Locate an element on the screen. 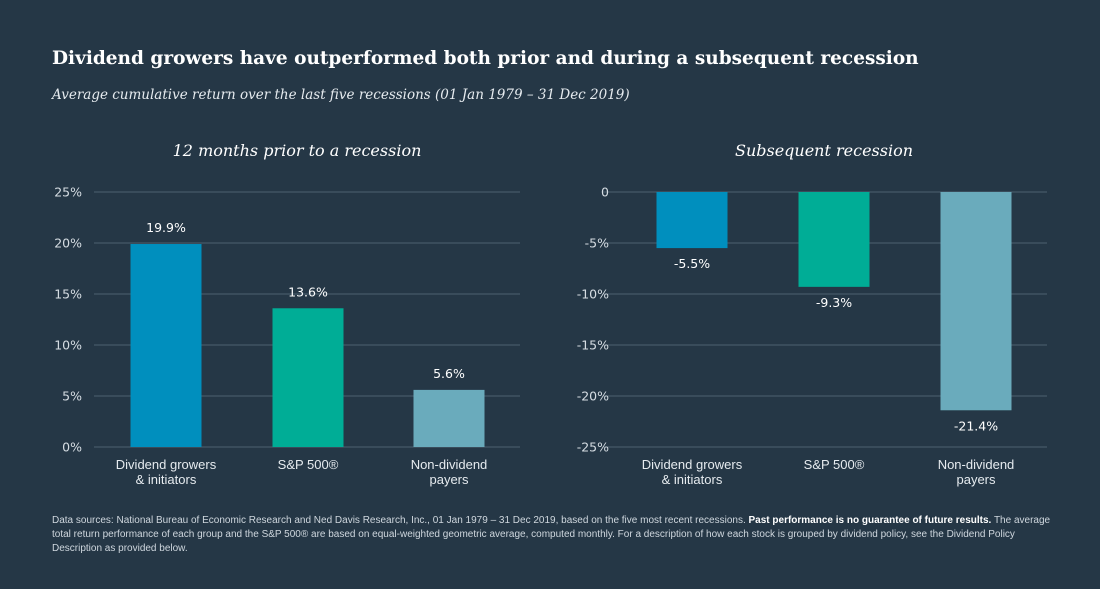  y-tick-label: 10% is located at coordinates (68, 345).